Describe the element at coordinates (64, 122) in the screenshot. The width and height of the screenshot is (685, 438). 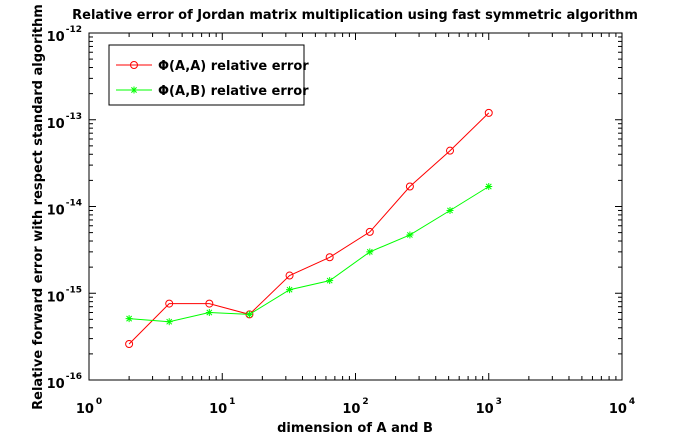
I see `y-tick-label: 10-13` at that location.